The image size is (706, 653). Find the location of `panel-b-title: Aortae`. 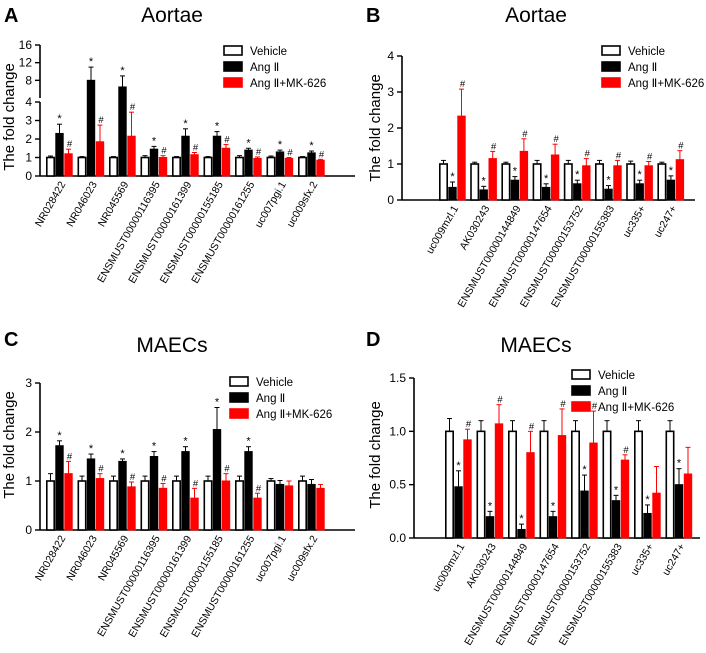

panel-b-title: Aortae is located at coordinates (536, 15).